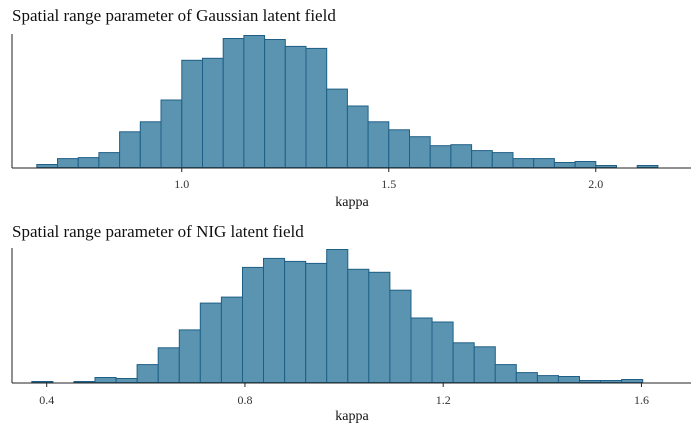  Describe the element at coordinates (388, 184) in the screenshot. I see `x-tick-label: 1.5` at that location.